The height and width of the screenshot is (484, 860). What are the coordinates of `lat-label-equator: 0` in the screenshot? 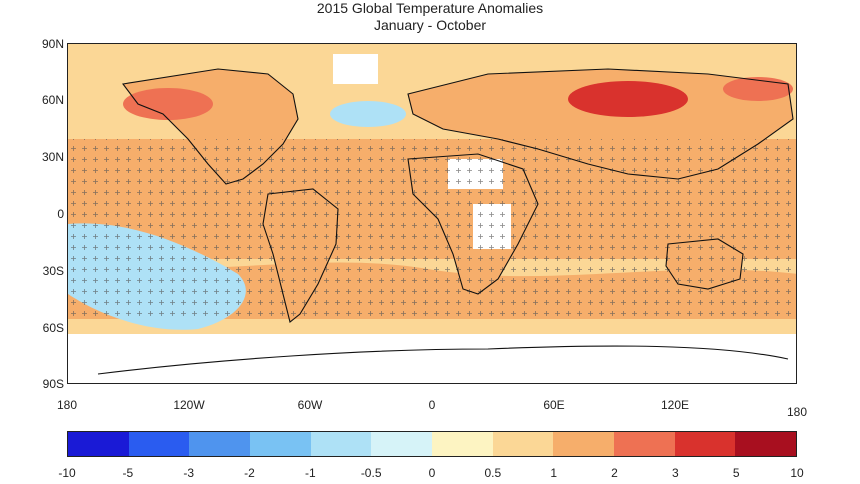 It's located at (60, 214).